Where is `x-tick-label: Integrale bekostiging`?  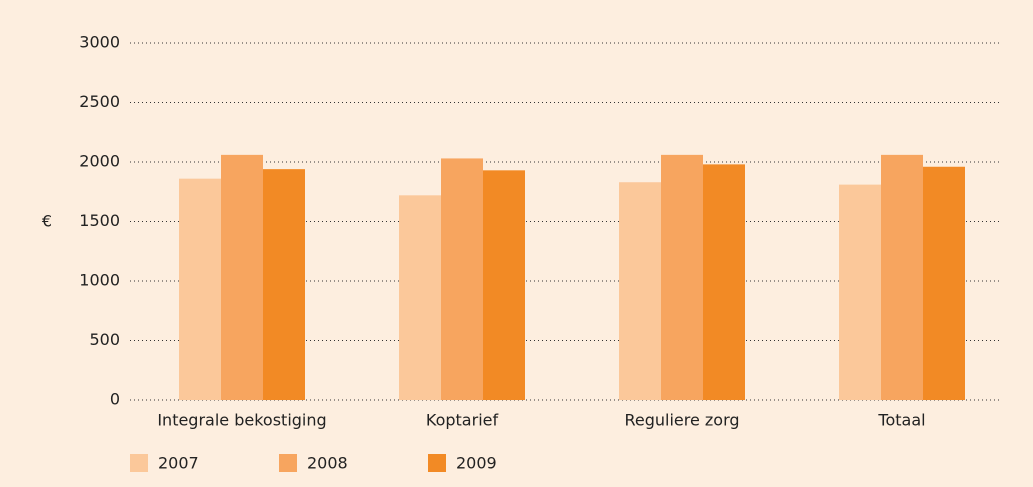 x-tick-label: Integrale bekostiging is located at coordinates (241, 420).